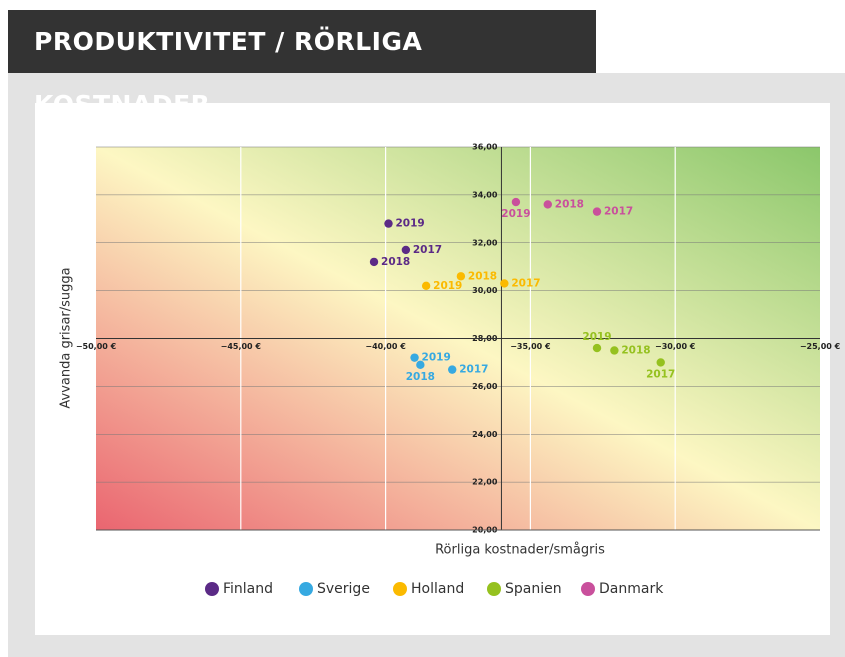  Describe the element at coordinates (485, 434) in the screenshot. I see `y-tick-label: 24,00` at that location.